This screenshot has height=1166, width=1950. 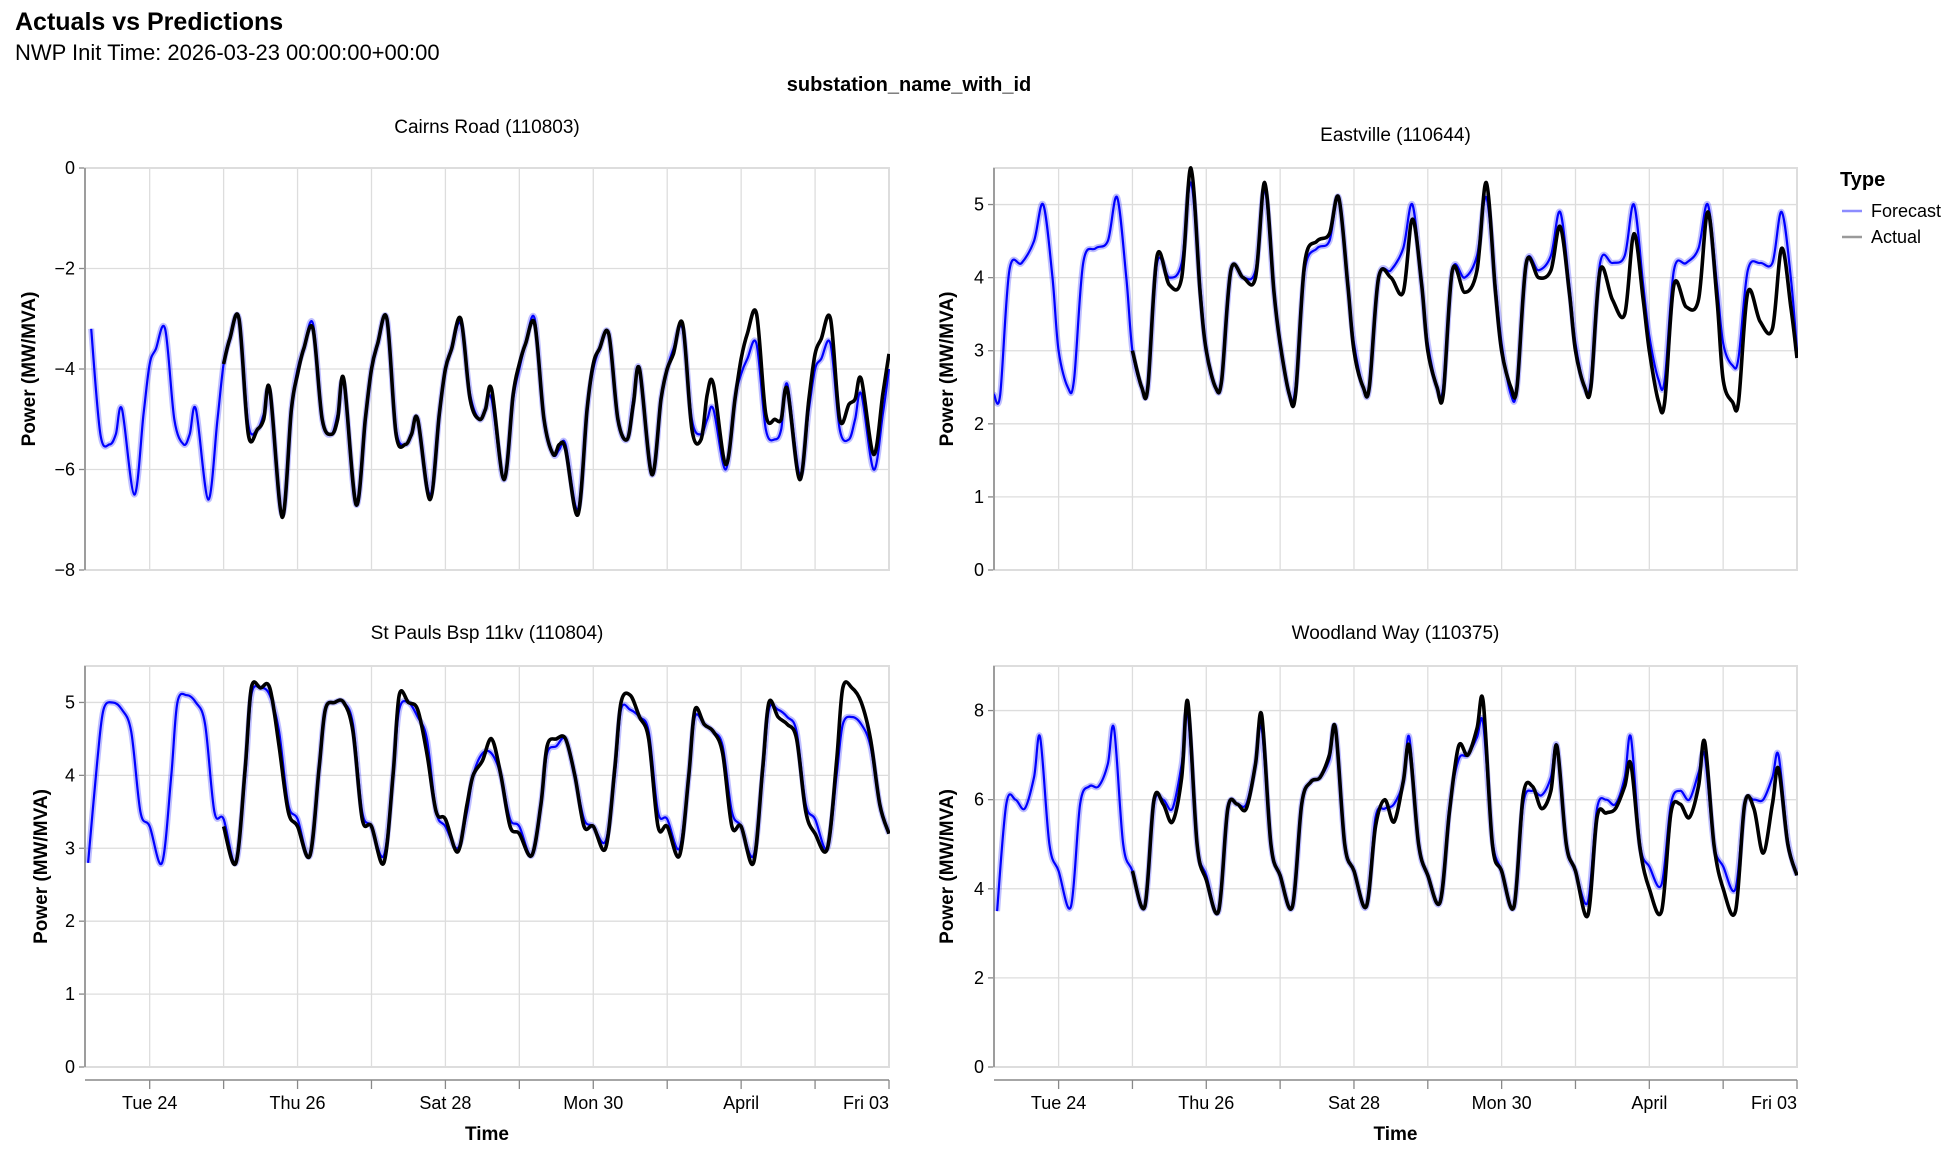 I want to click on legend-actual-label: Actual, so click(x=1896, y=237).